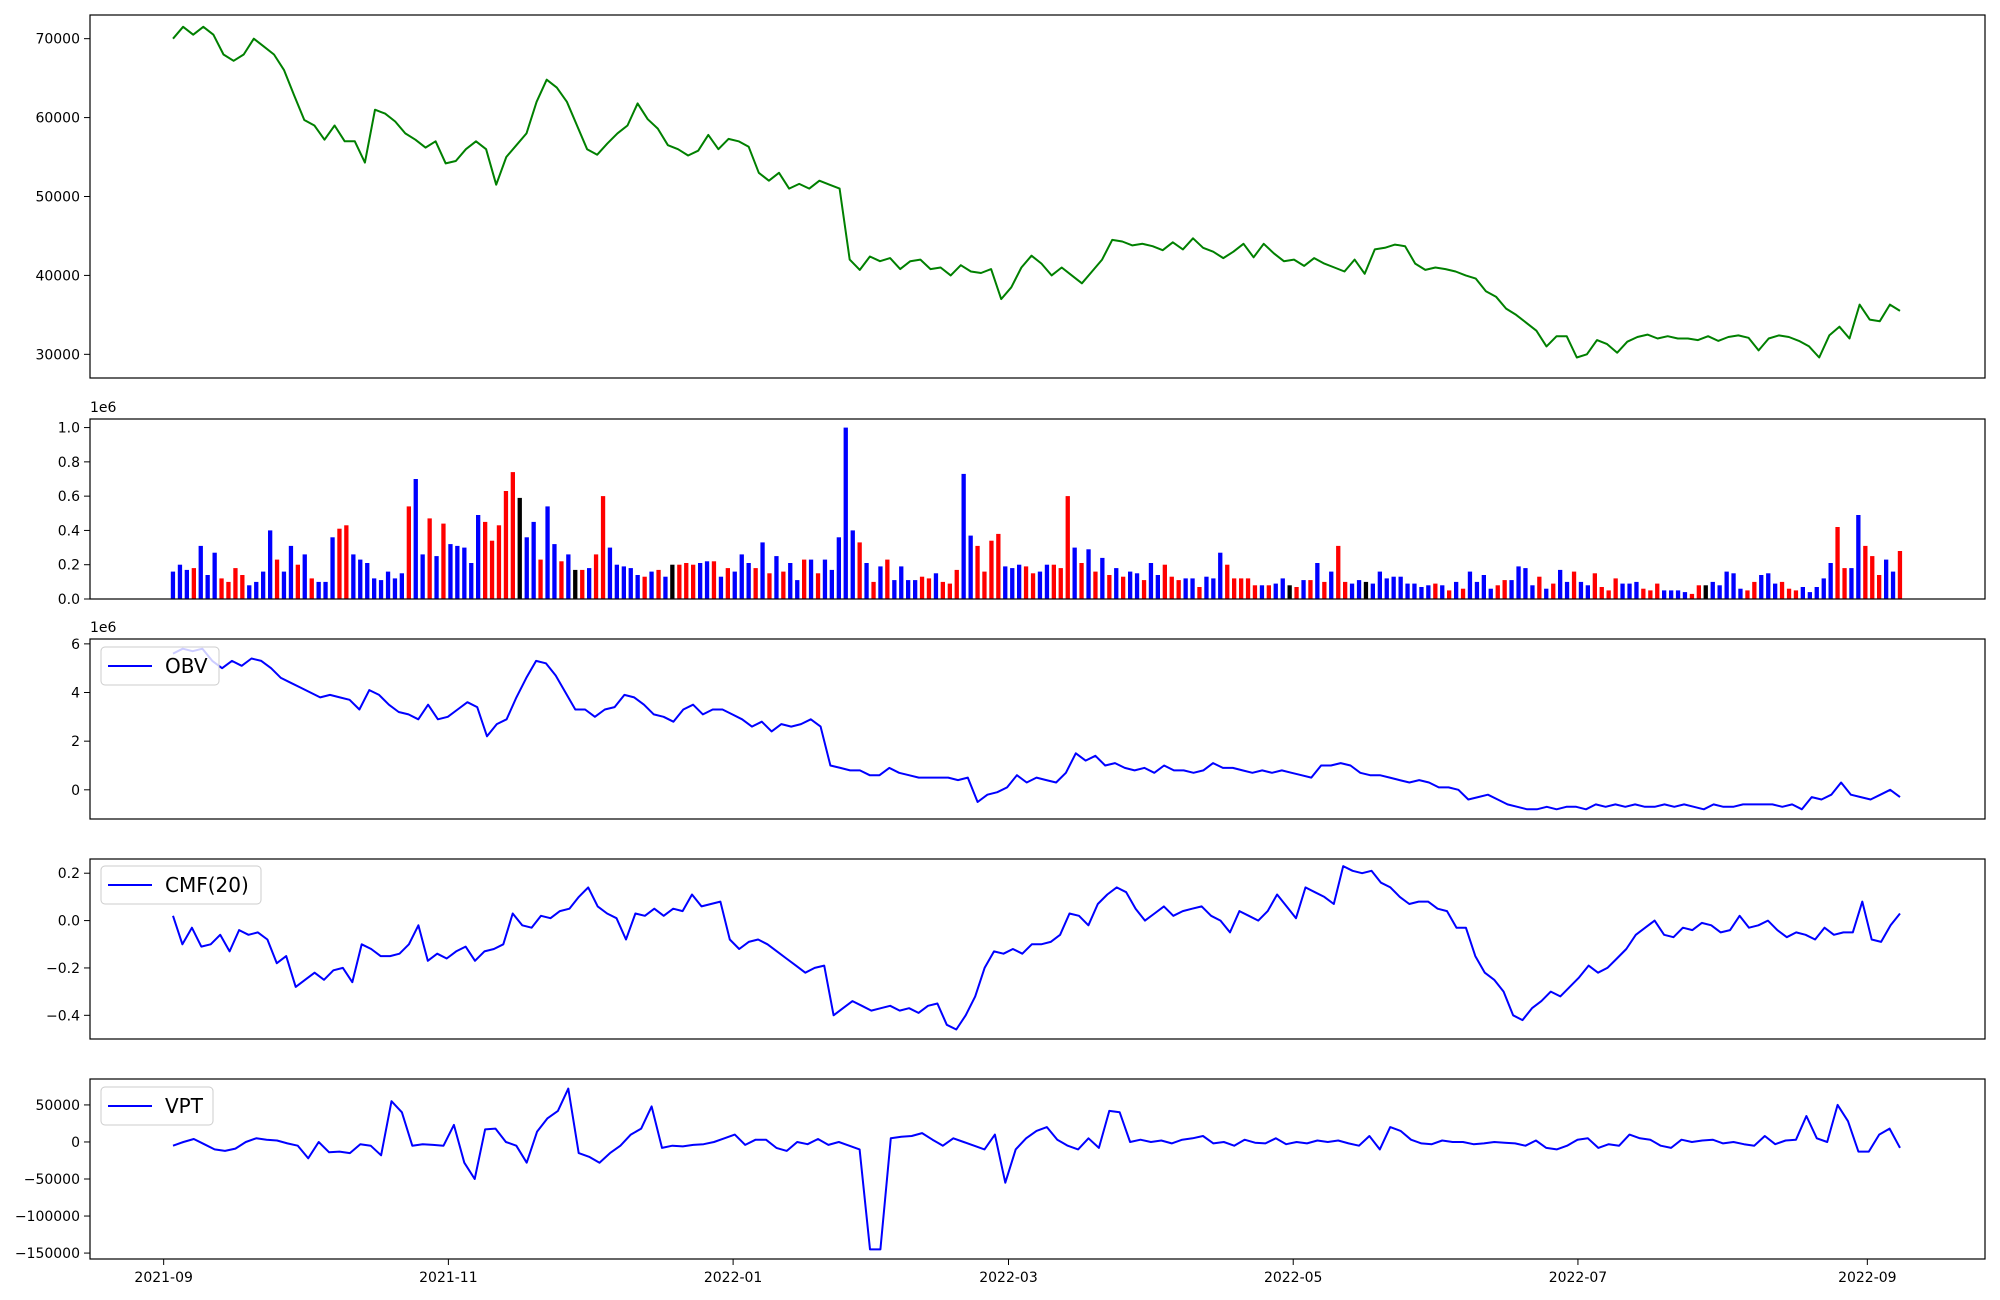 This screenshot has width=2000, height=1300. I want to click on obv-ytick-label: 0, so click(75, 791).